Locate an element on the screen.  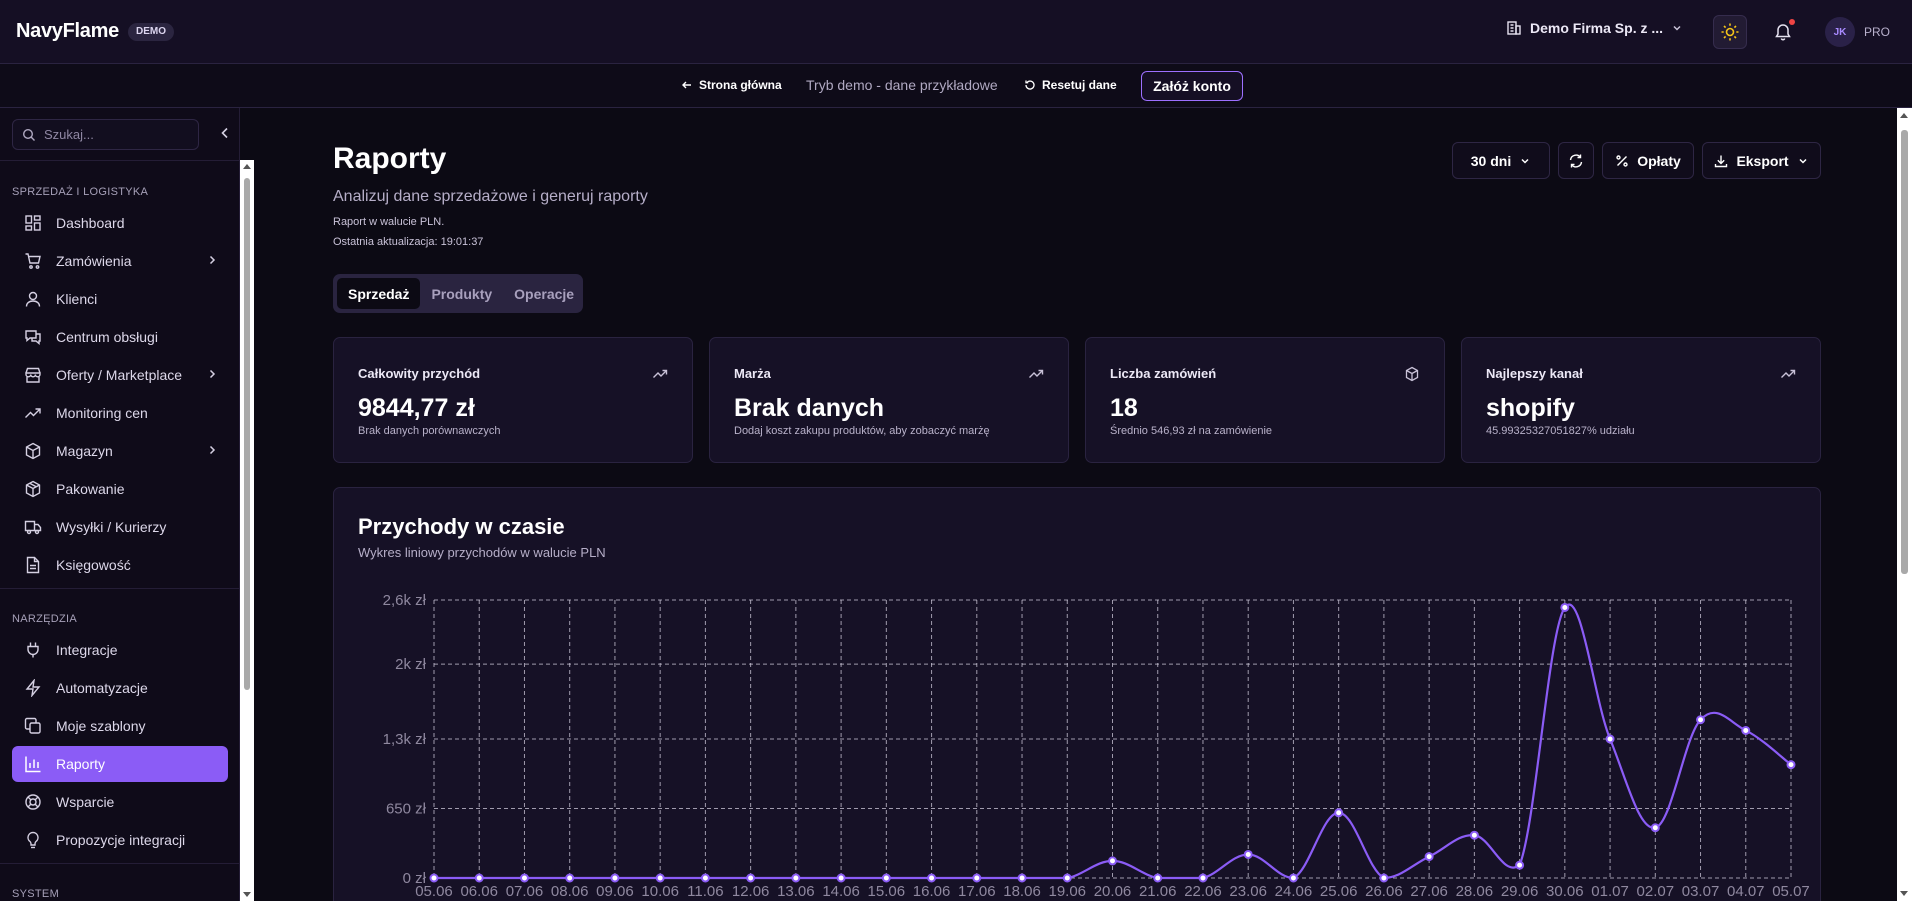
x-tick-label: 08.06 is located at coordinates (570, 891).